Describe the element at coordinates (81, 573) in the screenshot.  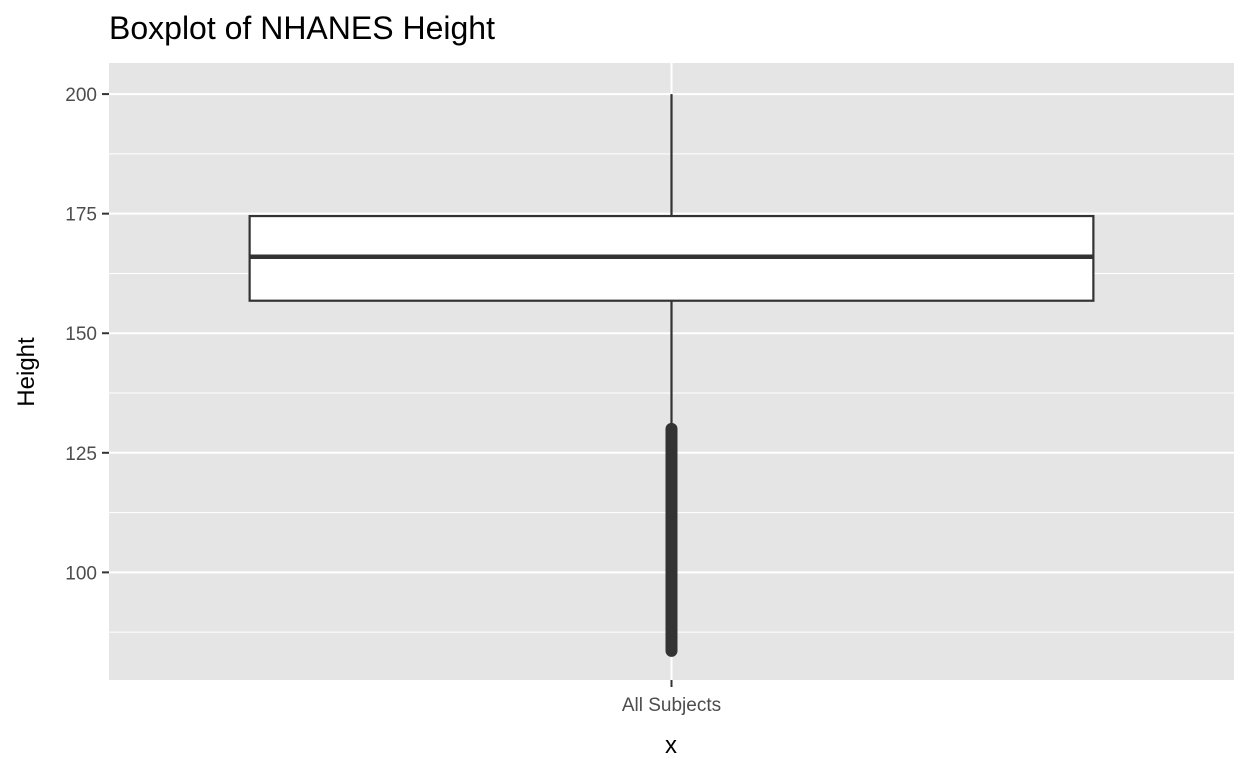
I see `y-tick-label: 100` at that location.